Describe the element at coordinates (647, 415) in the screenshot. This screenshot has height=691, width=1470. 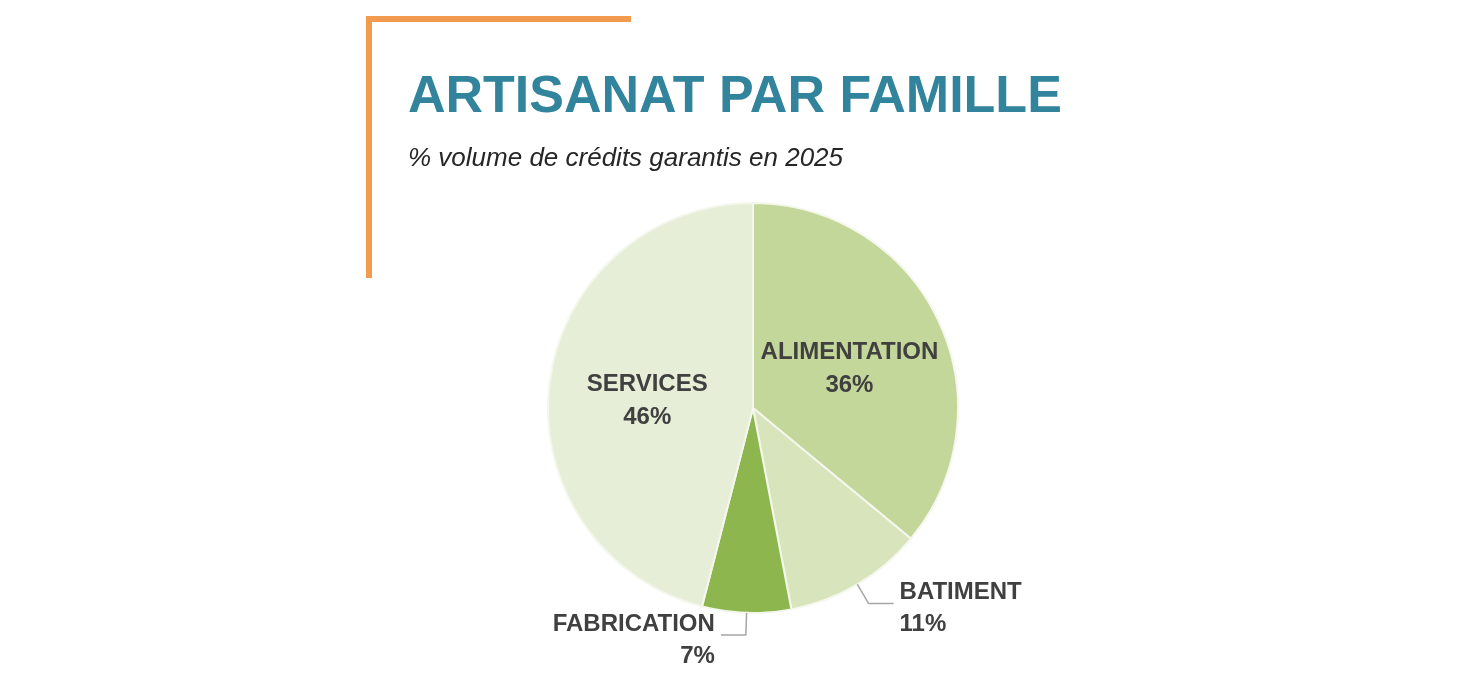
I see `data-label: 46%` at that location.